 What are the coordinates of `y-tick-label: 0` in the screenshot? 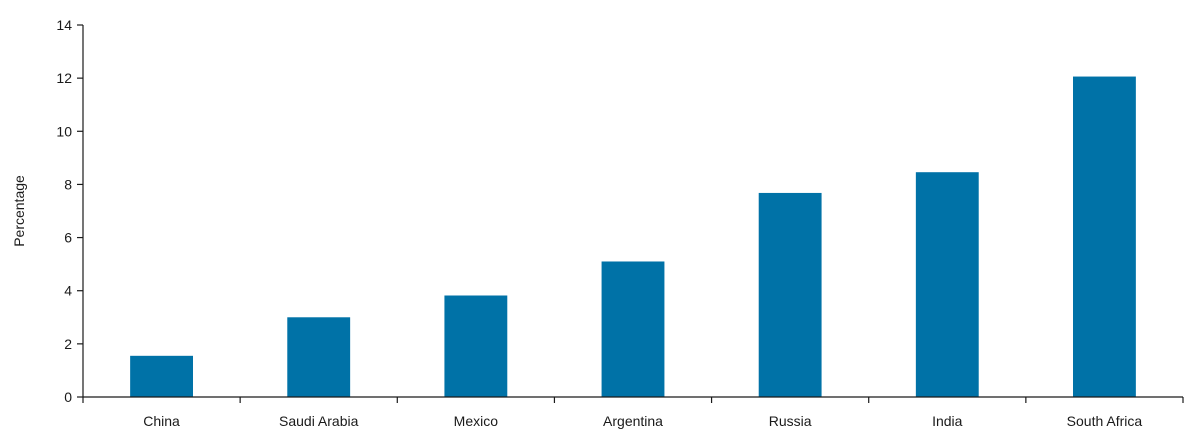 It's located at (68, 397).